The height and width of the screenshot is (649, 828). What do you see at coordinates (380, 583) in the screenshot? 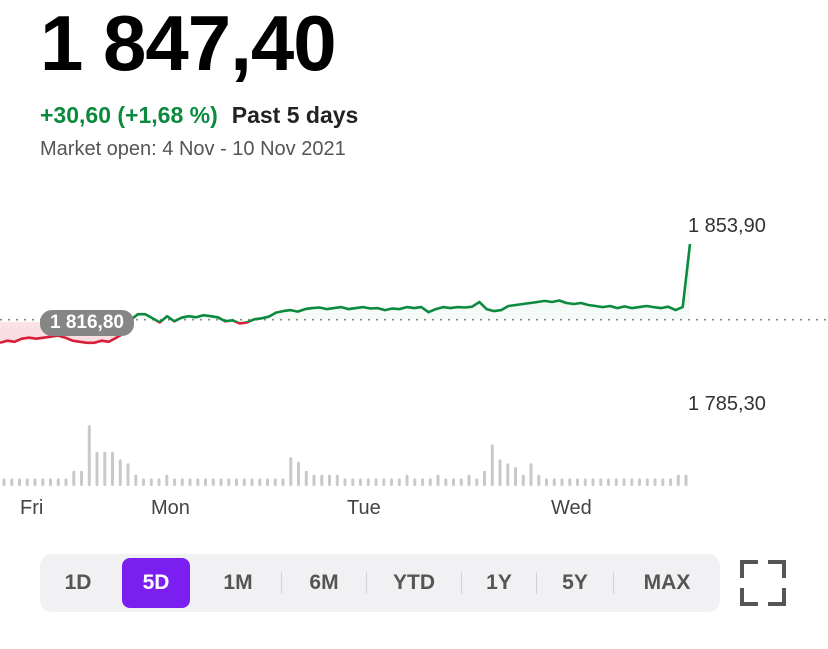
I see `range-selector: 1D 5D 1M 6M YTD 1Y 5Y MAX` at bounding box center [380, 583].